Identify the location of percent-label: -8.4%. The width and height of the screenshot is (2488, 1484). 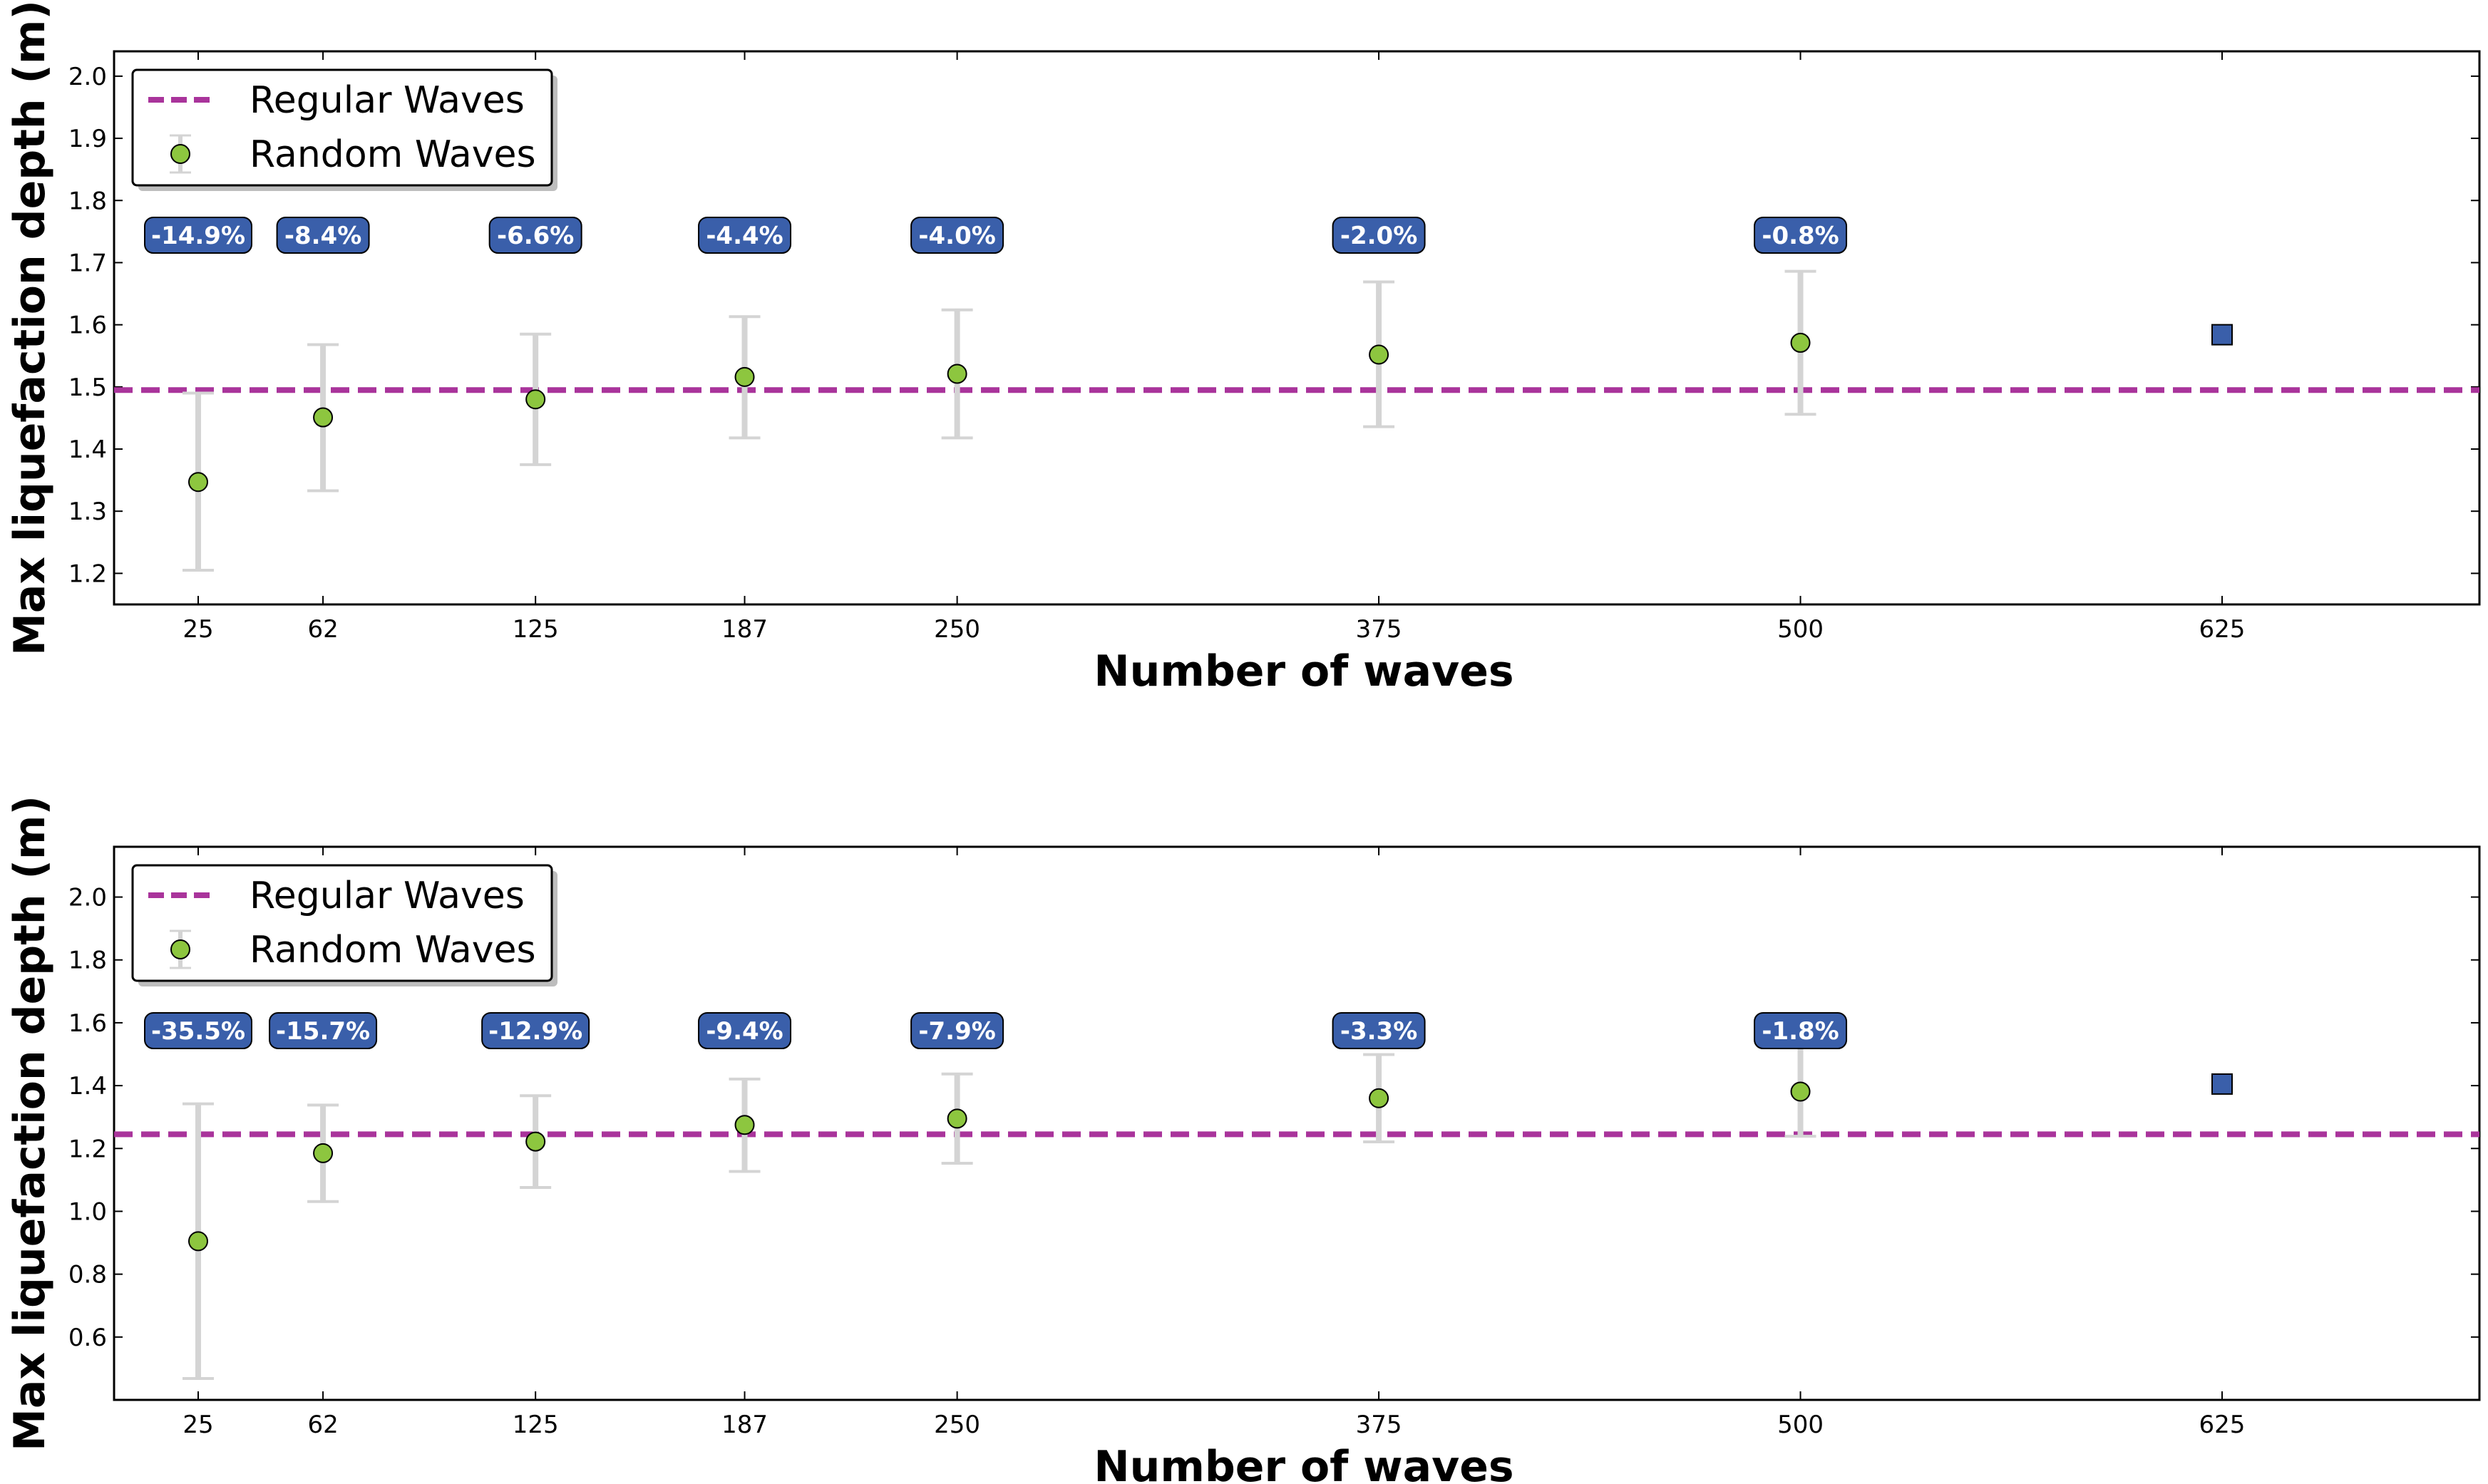
(322, 236).